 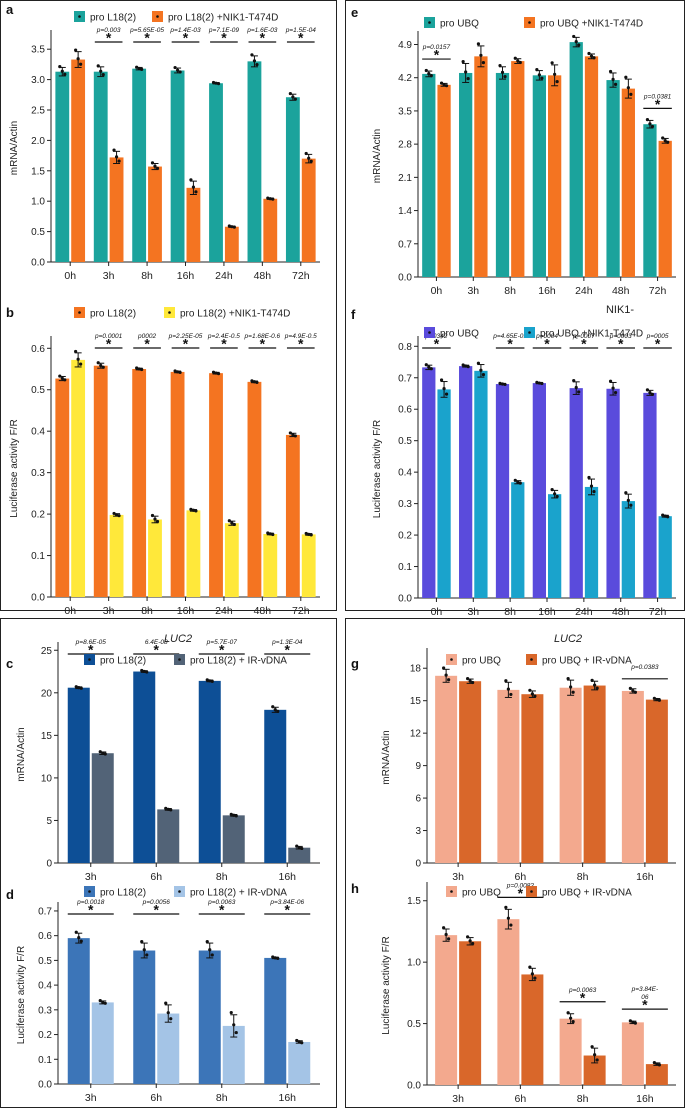 What do you see at coordinates (621, 291) in the screenshot?
I see `x-tick-label-e: 48h` at bounding box center [621, 291].